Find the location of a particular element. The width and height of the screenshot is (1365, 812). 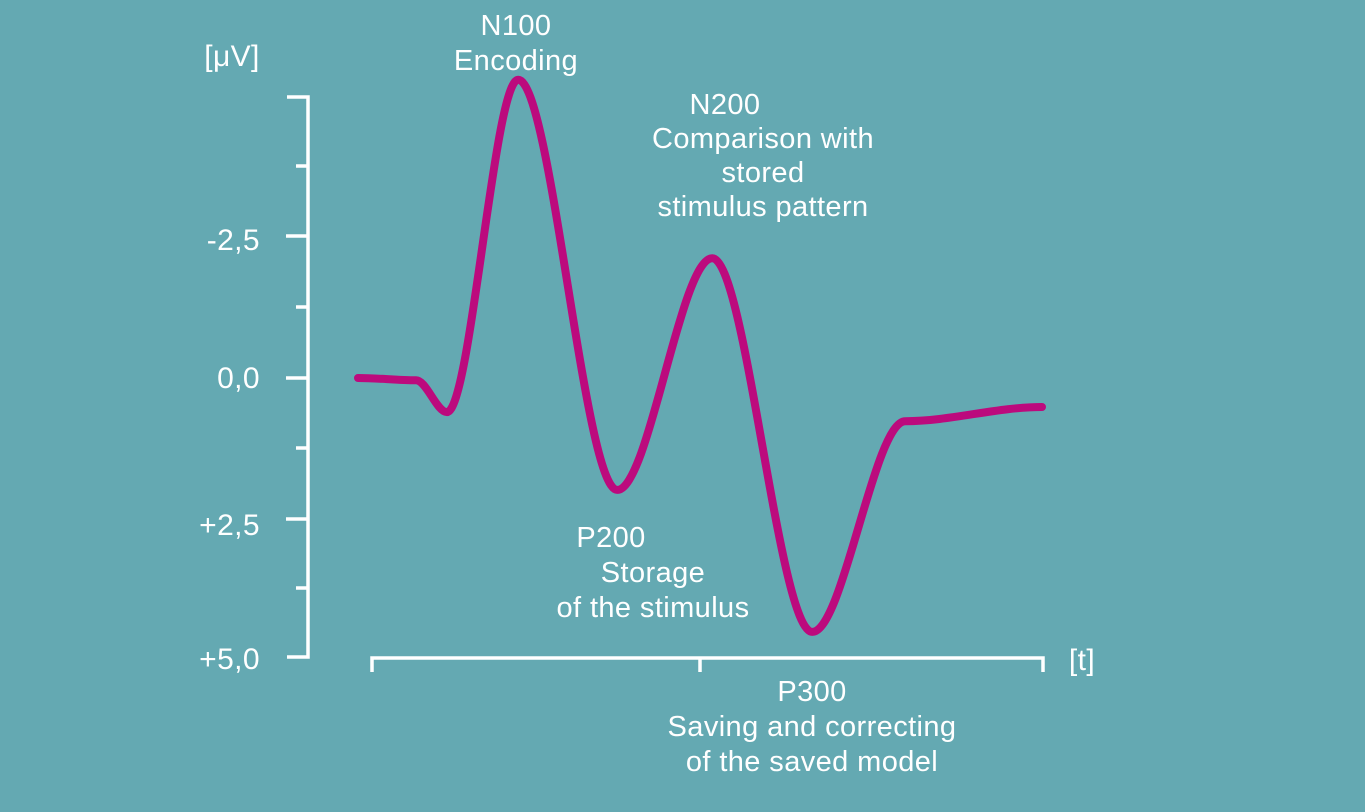

x-unit-label: [t] is located at coordinates (1082, 660).